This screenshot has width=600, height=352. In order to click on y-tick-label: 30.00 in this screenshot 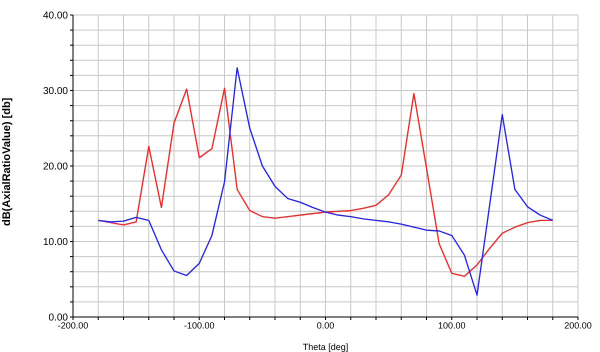, I will do `click(55, 92)`.